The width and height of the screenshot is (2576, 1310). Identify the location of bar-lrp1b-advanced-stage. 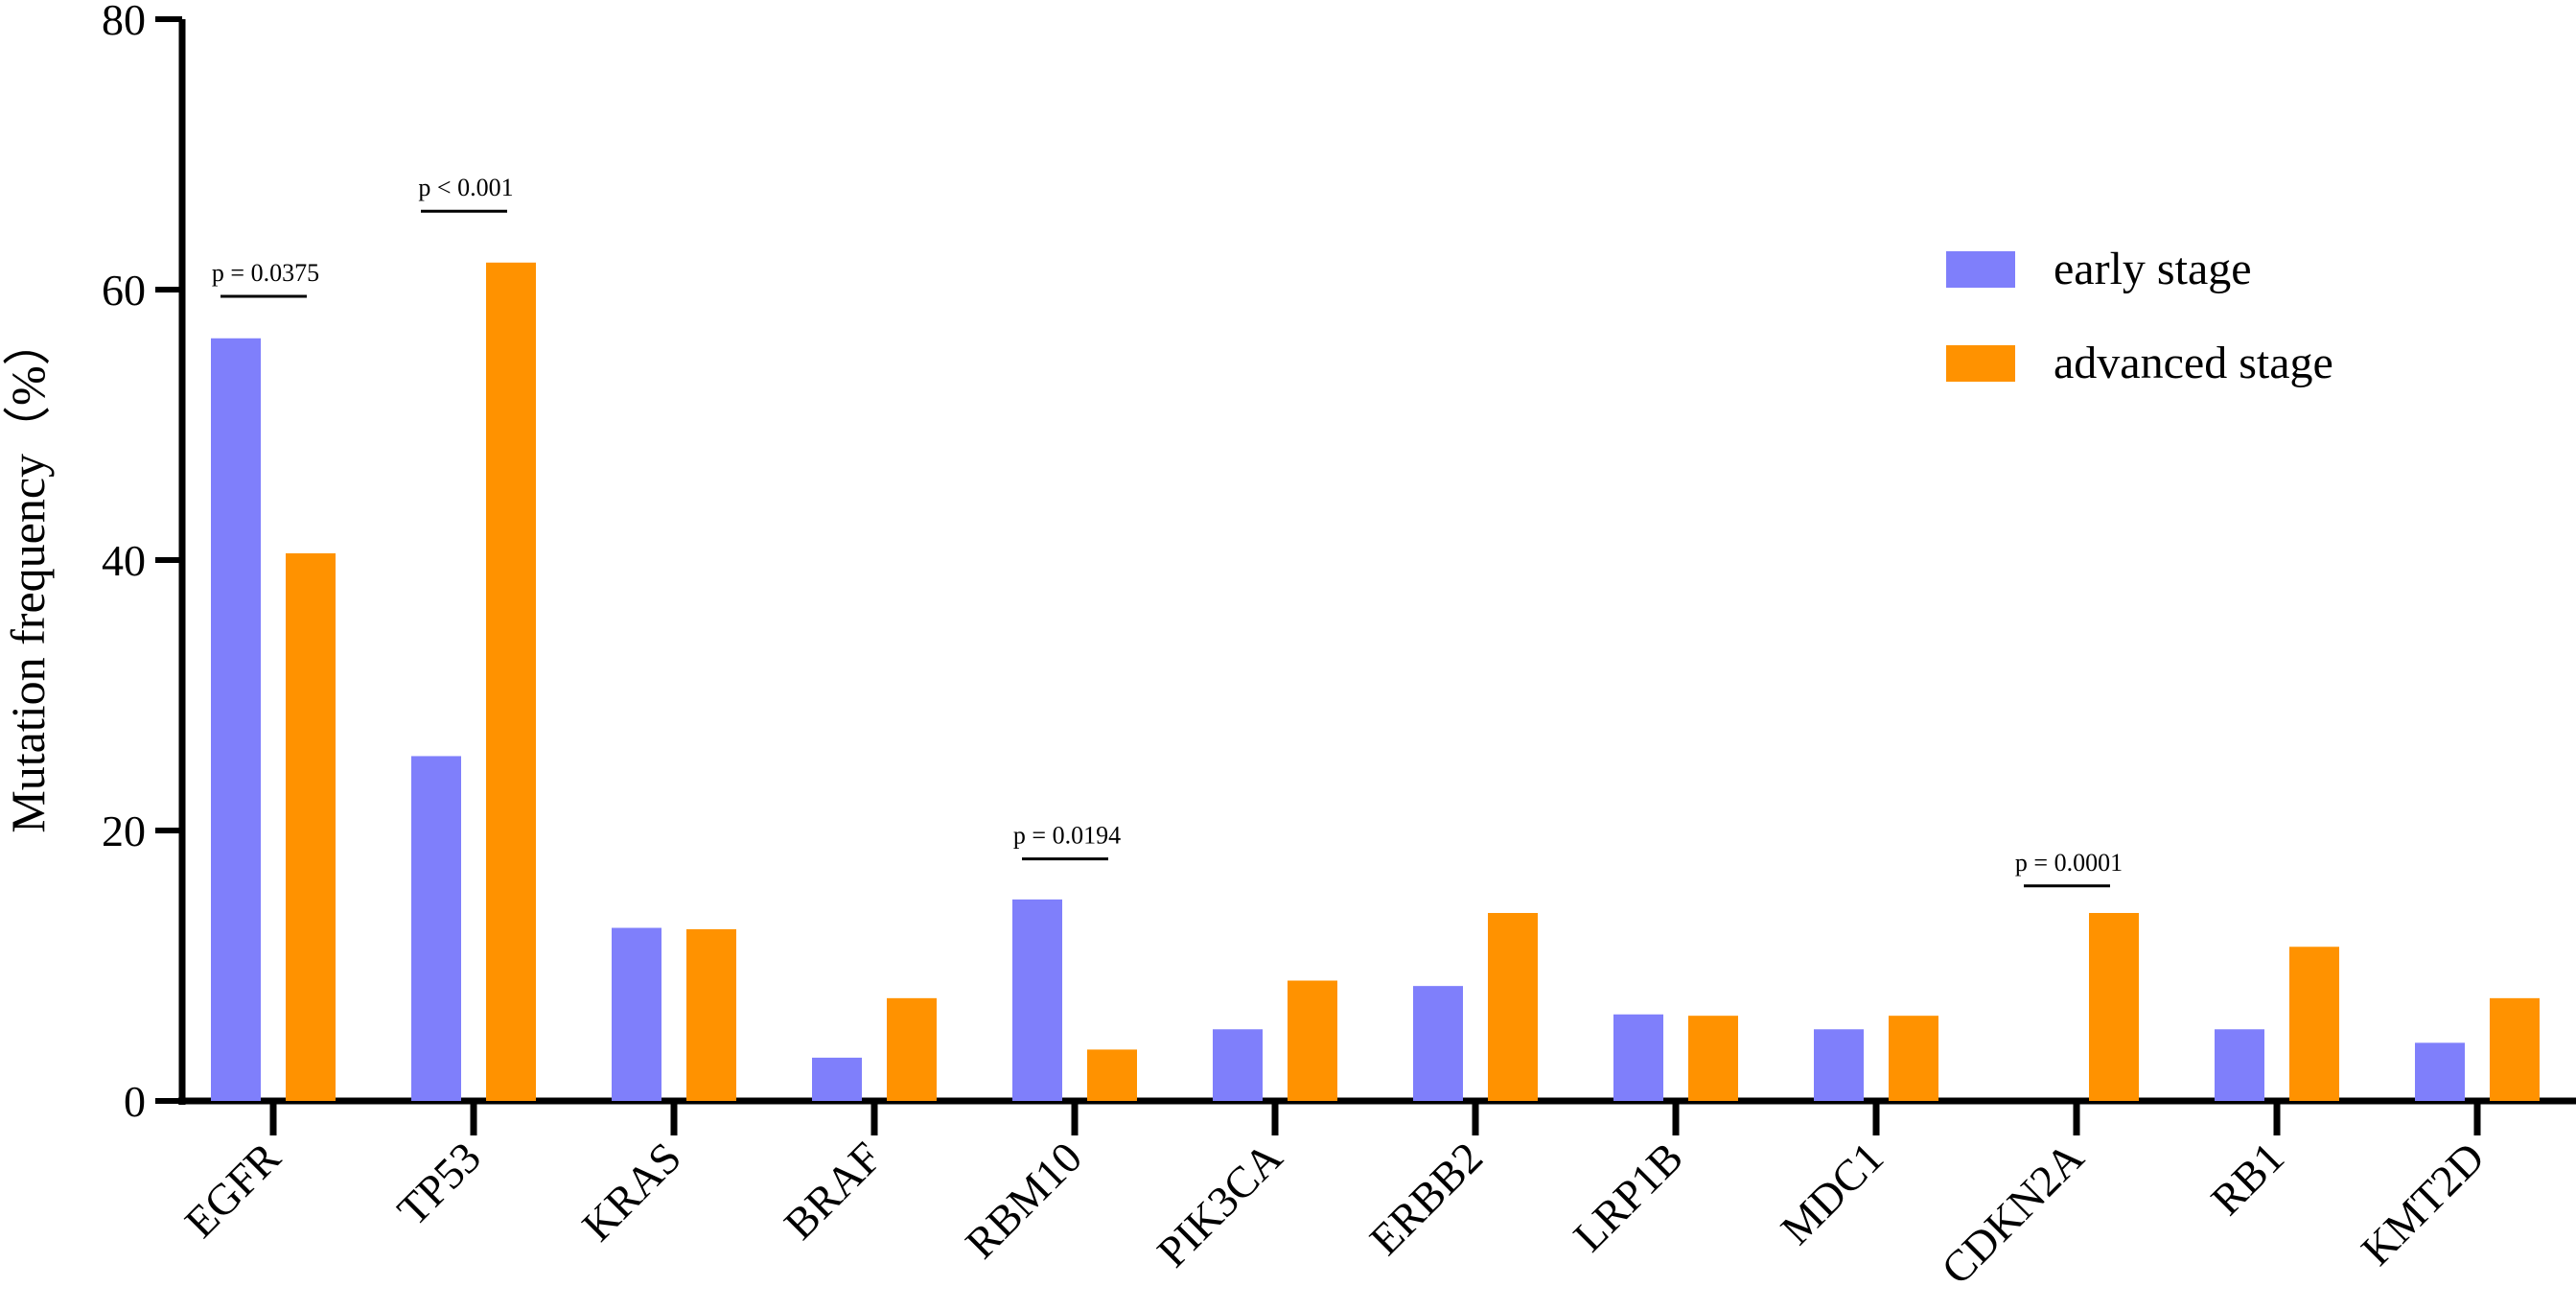
(1713, 1058).